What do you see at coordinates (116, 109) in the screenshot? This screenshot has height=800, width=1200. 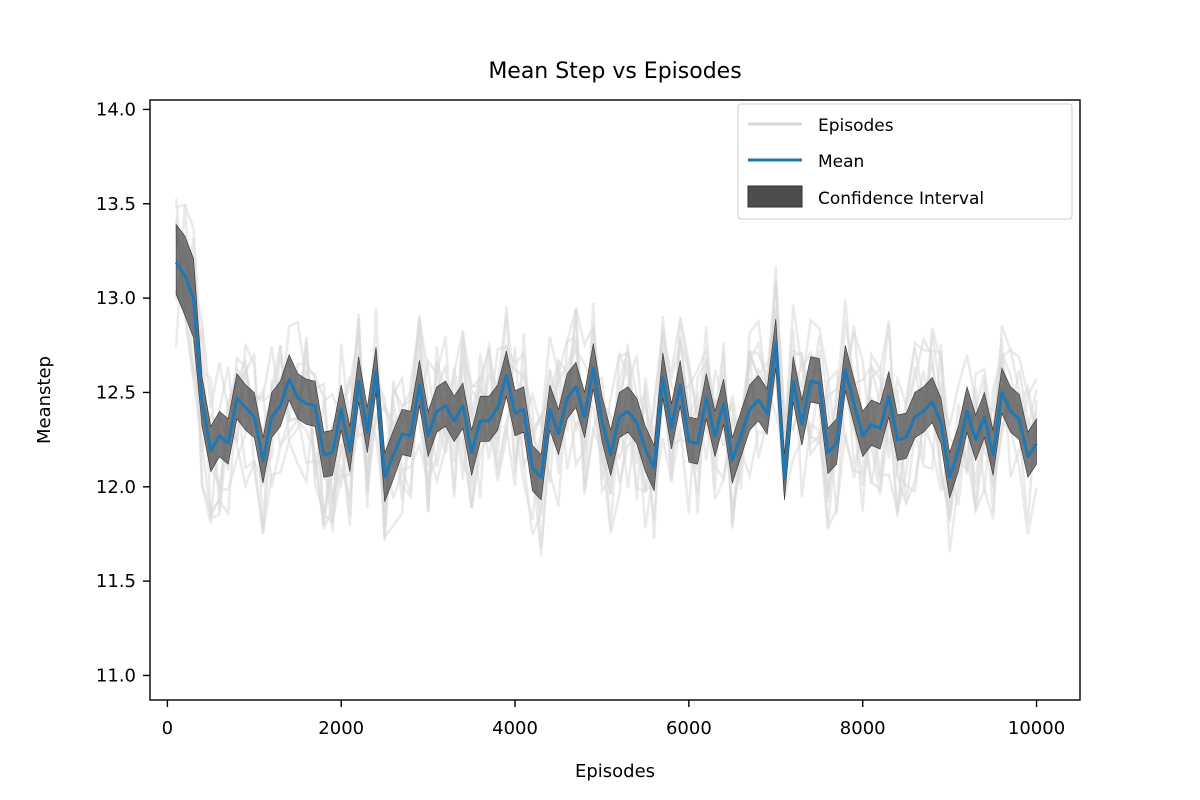 I see `y-tick-label: 14.0` at bounding box center [116, 109].